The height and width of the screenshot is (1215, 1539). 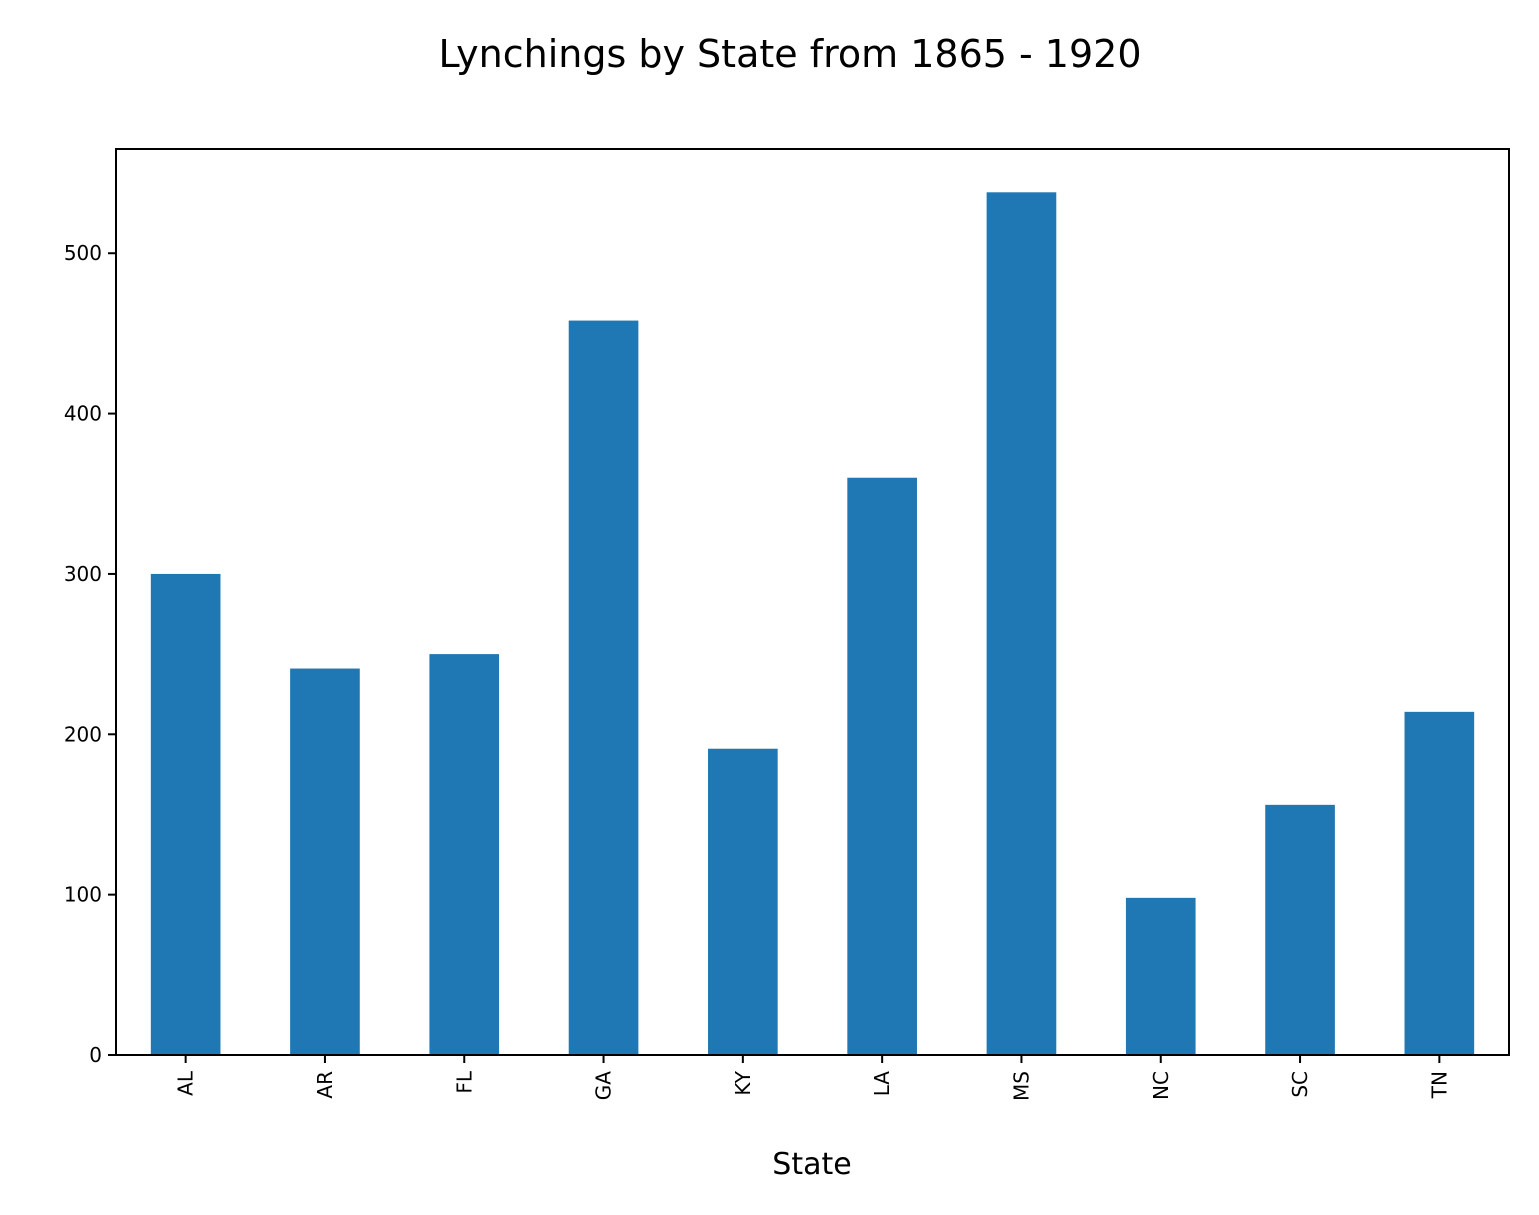 I want to click on bar-ar, so click(x=325, y=861).